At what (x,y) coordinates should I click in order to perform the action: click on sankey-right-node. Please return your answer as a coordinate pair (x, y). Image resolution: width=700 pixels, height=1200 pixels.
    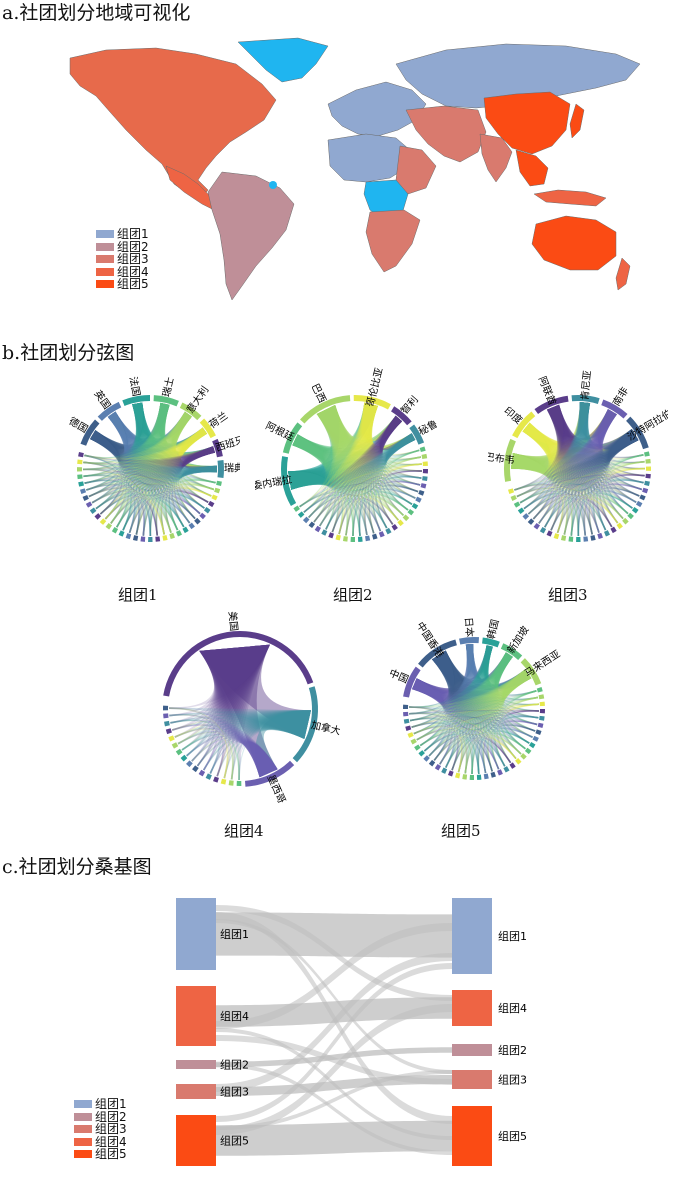
    Looking at the image, I should click on (472, 1008).